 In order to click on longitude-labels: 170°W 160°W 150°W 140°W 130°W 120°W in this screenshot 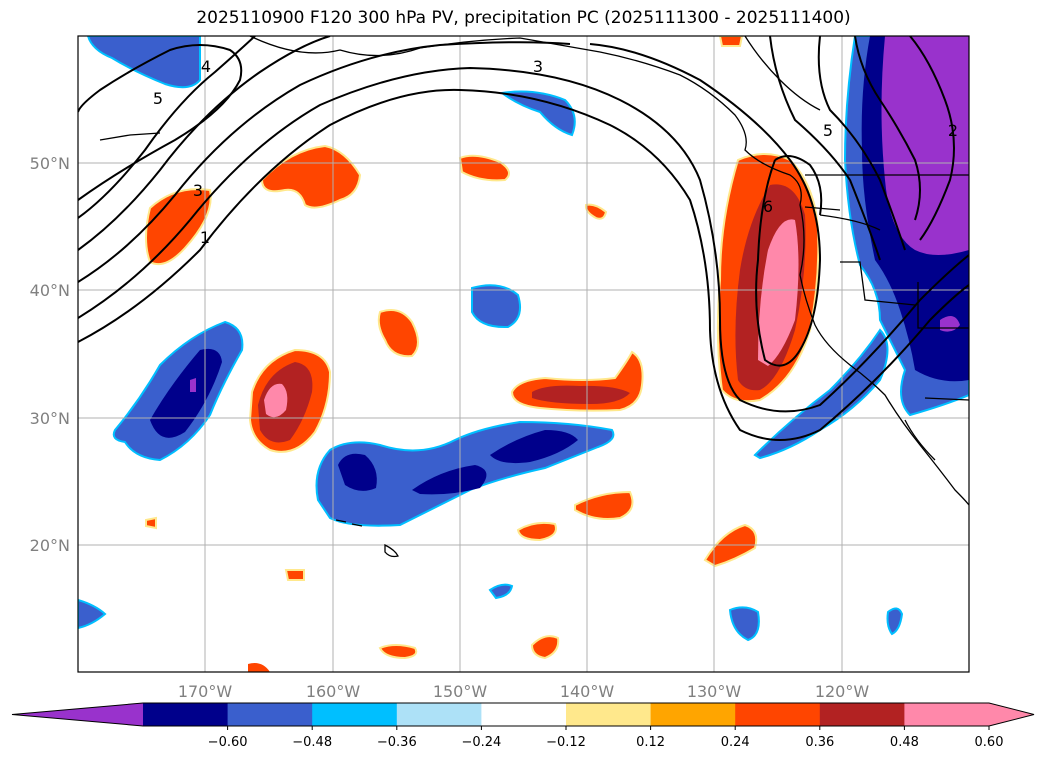, I will do `click(524, 691)`.